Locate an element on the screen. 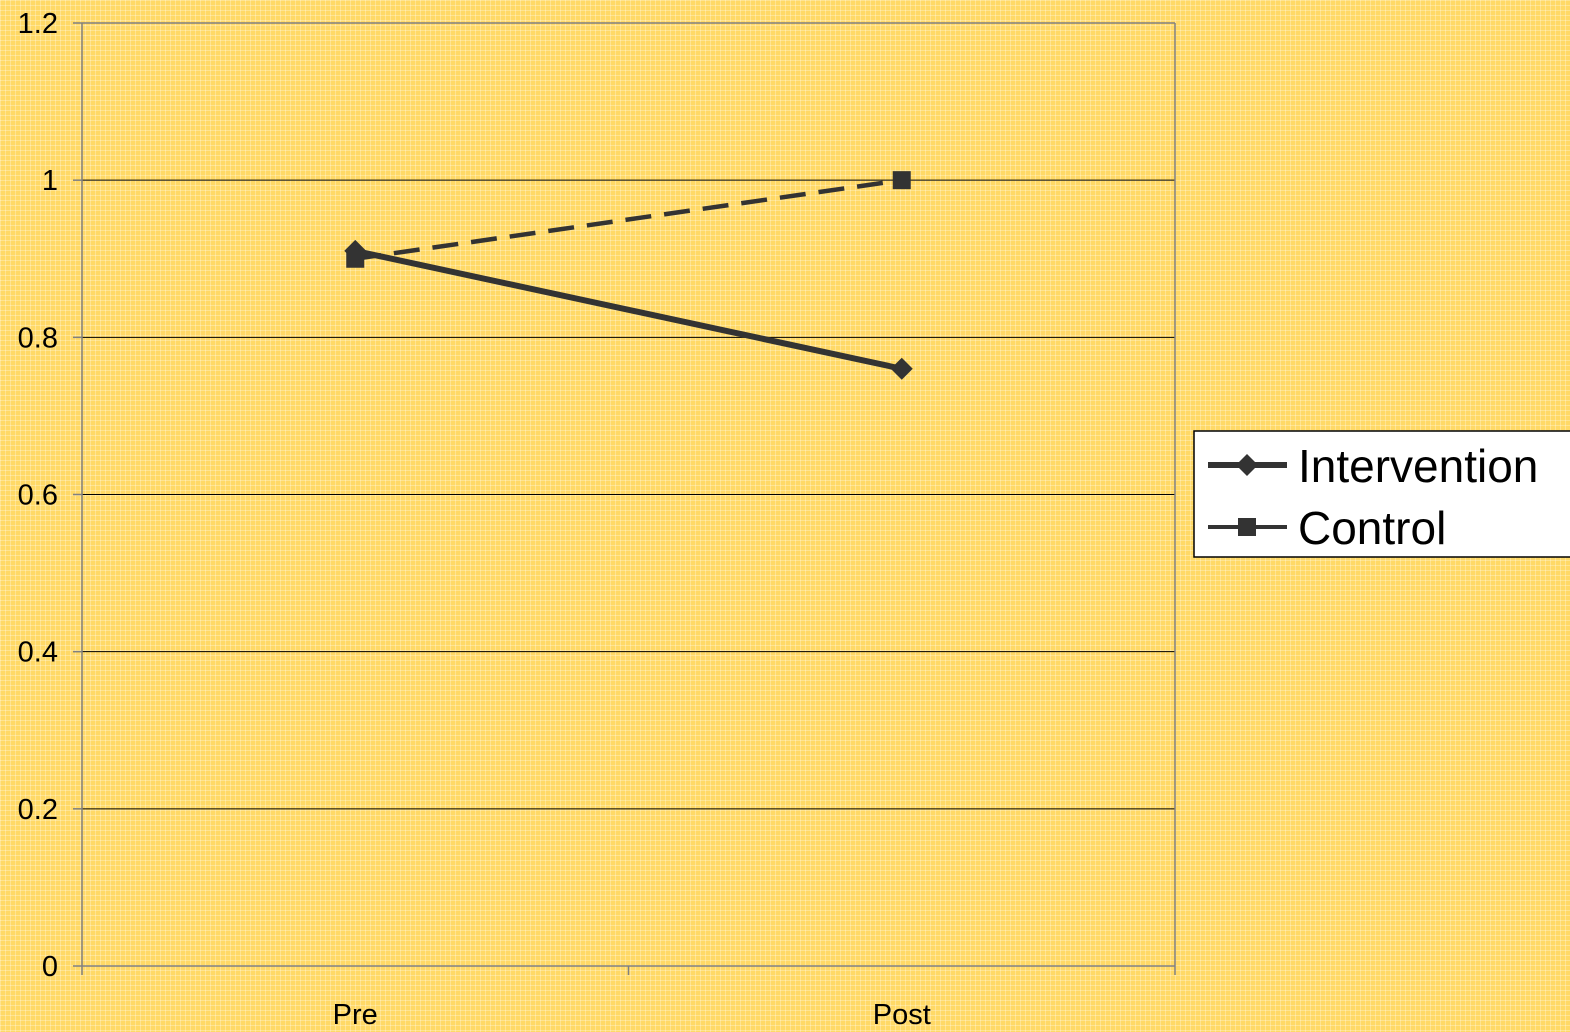  y-tick-label: 0.6 is located at coordinates (38, 496).